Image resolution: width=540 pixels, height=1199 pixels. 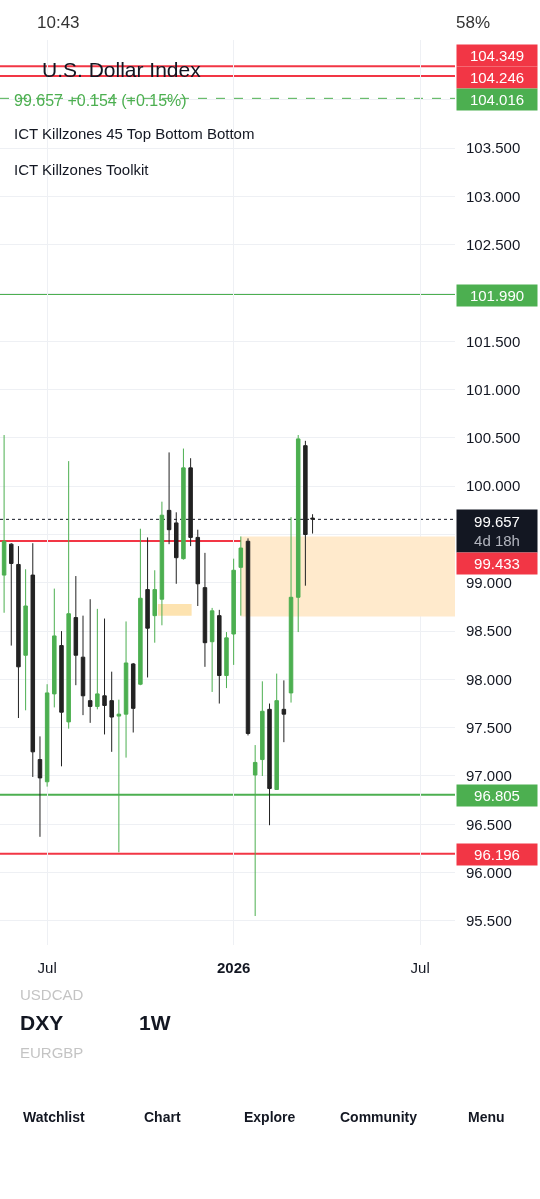 What do you see at coordinates (100, 100) in the screenshot?
I see `text: 99.657 +0.154 (+0.15%)` at bounding box center [100, 100].